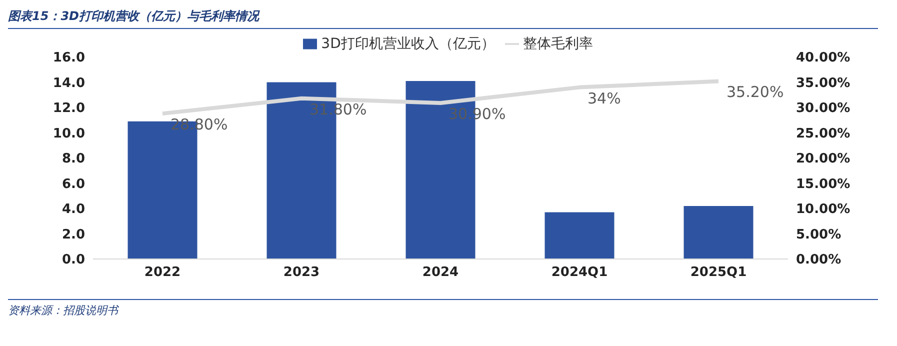 This screenshot has height=346, width=897. Describe the element at coordinates (73, 234) in the screenshot. I see `y-tick-label: 2.0` at that location.